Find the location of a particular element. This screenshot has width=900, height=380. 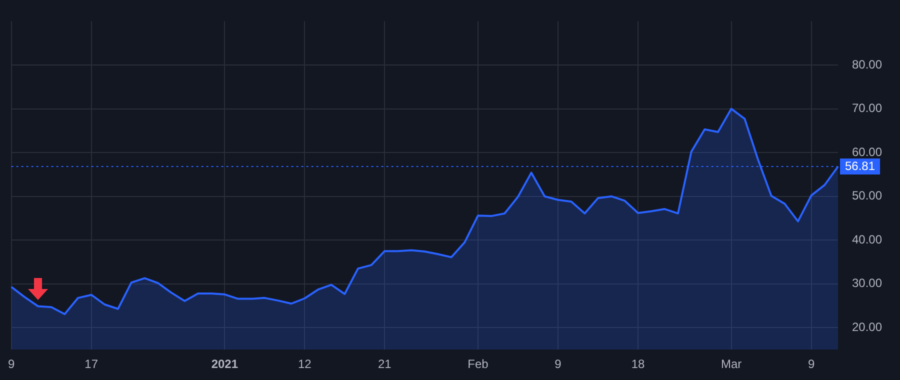

y-tick-label: 80.00 is located at coordinates (867, 64).